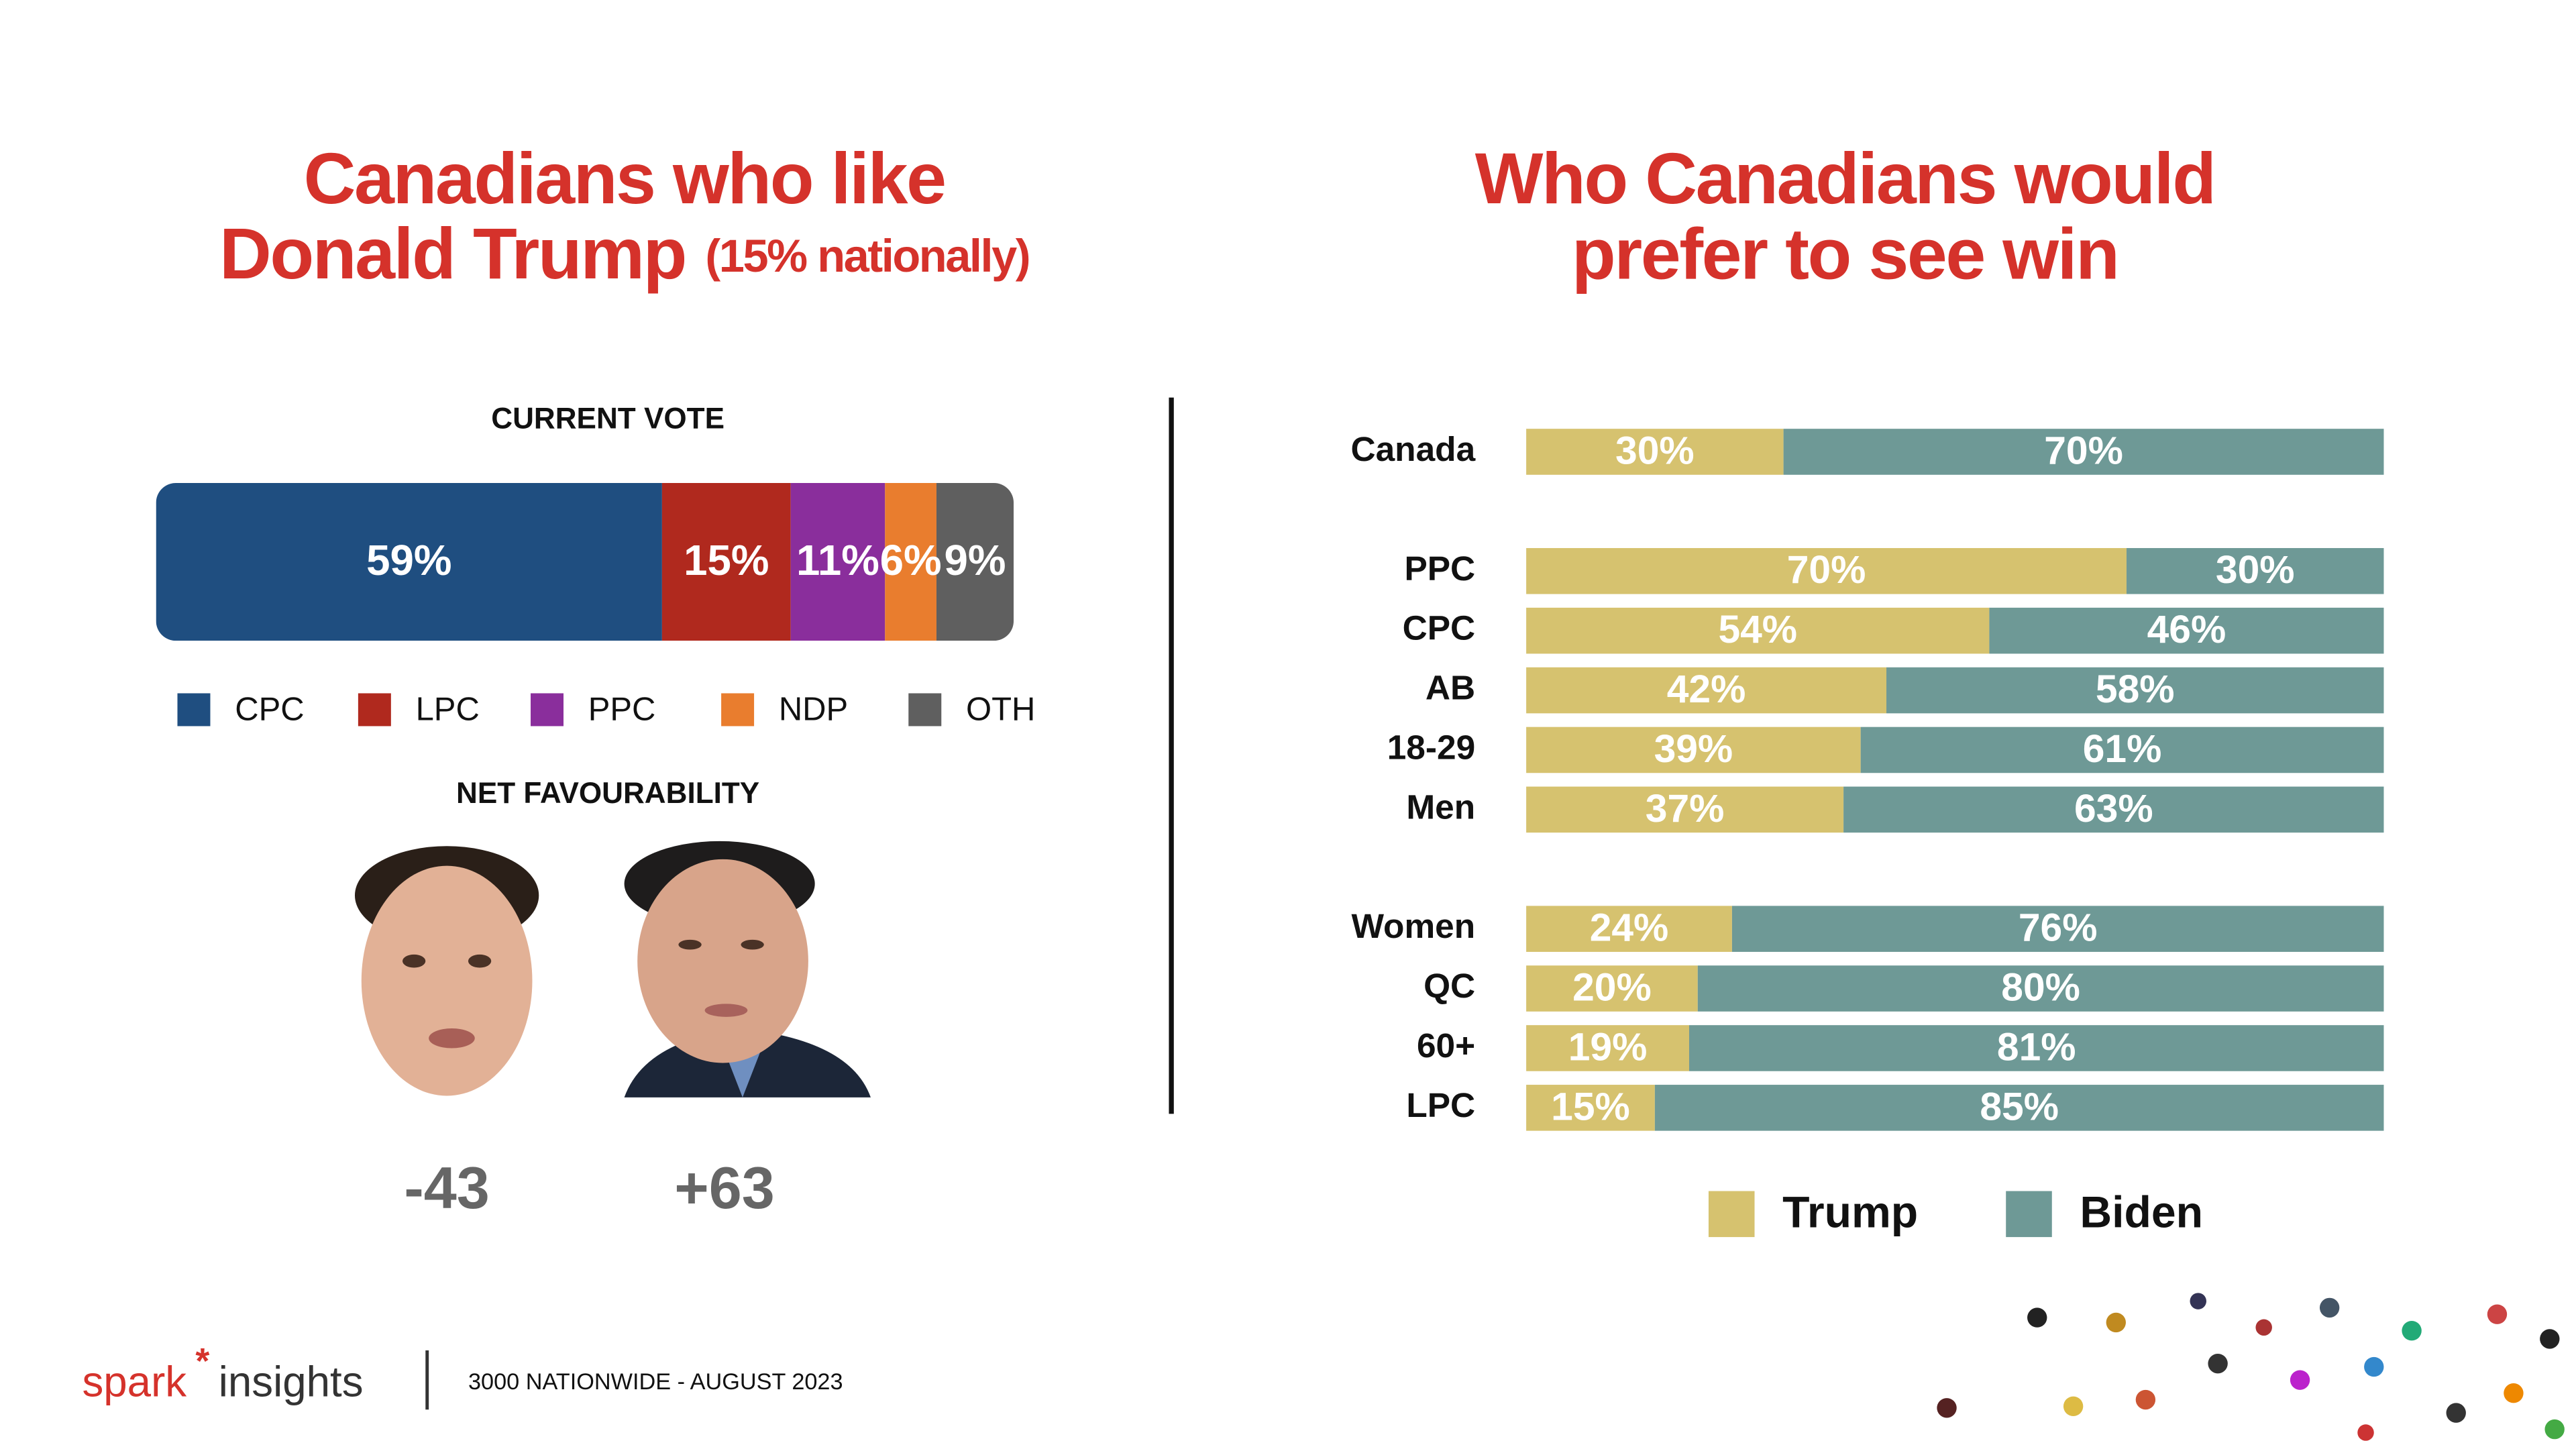 The image size is (2576, 1449). Describe the element at coordinates (1450, 687) in the screenshot. I see `category-label: AB` at that location.